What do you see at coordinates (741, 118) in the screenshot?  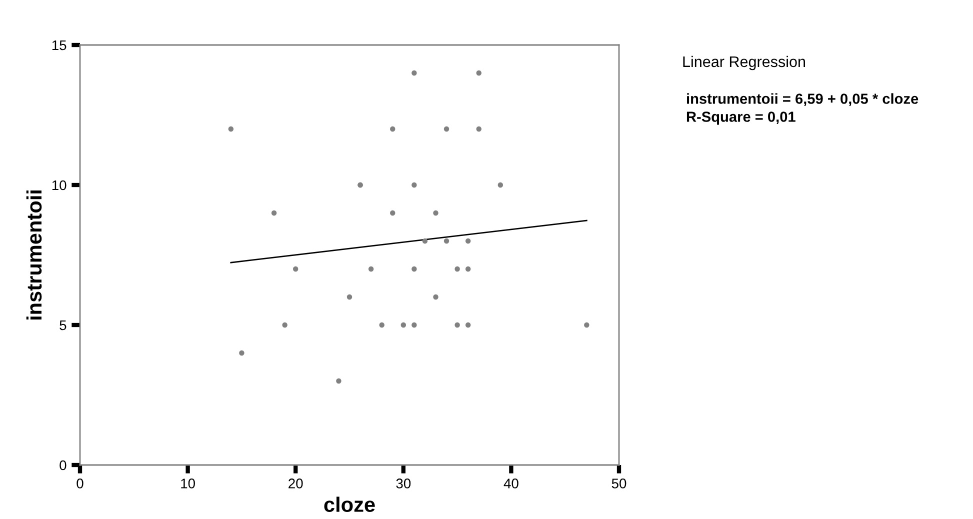 I see `text: R-Square = 0,01` at bounding box center [741, 118].